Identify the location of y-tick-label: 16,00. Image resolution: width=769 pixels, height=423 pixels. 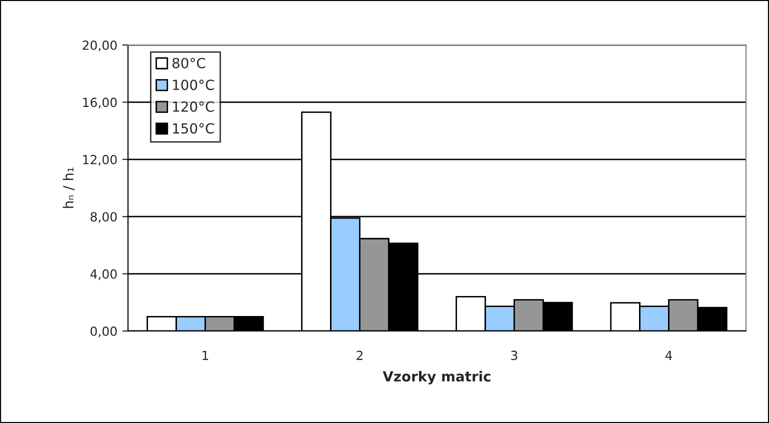
(100, 103).